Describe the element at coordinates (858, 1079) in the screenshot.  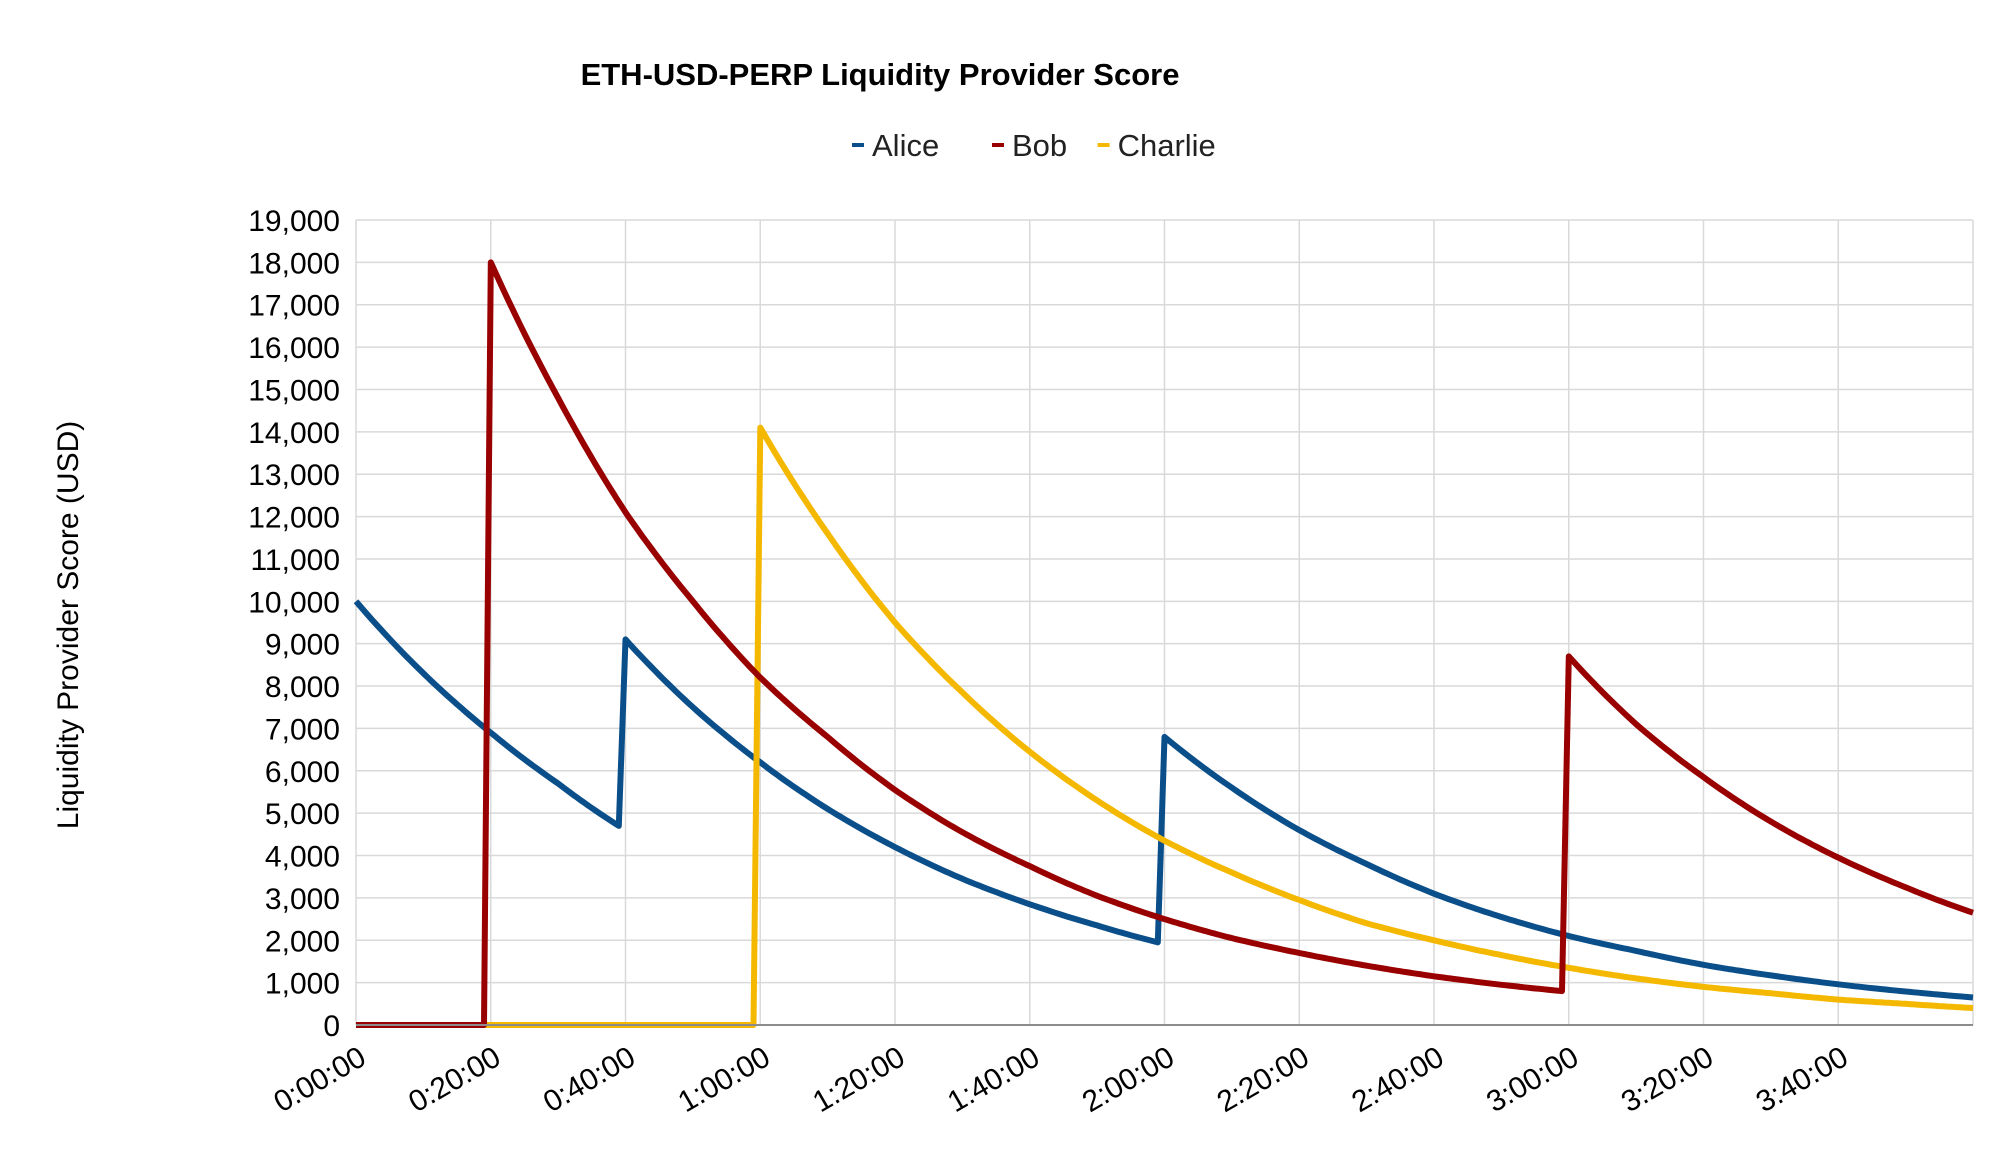
I see `x-tick-label: 1:20:00` at that location.